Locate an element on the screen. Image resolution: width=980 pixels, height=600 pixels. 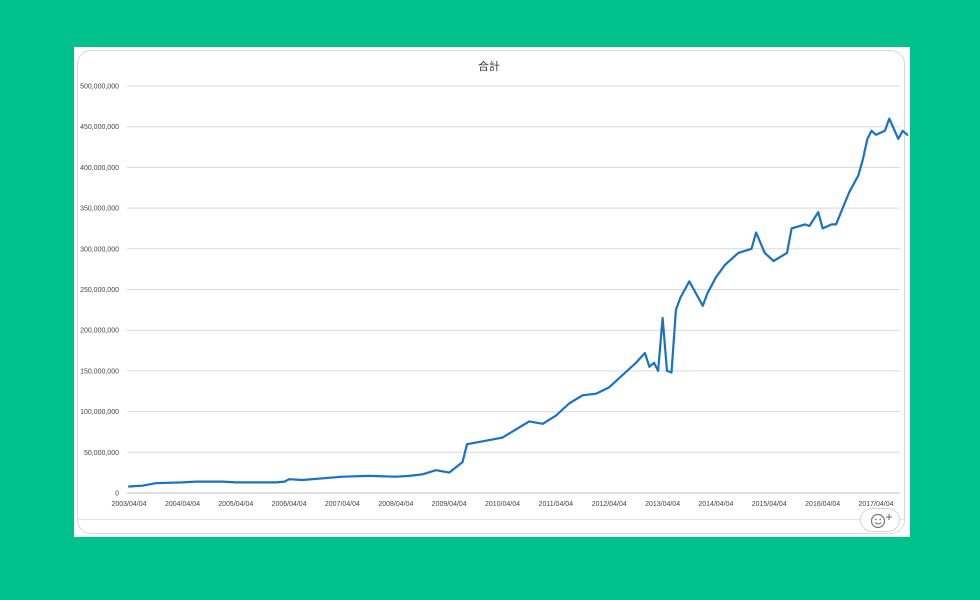
x-tick-label: 2007/04/04 is located at coordinates (342, 504).